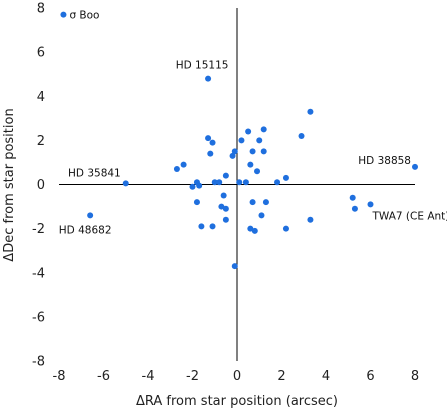 The height and width of the screenshot is (412, 447). I want to click on y-tick-label: -8, so click(38, 362).